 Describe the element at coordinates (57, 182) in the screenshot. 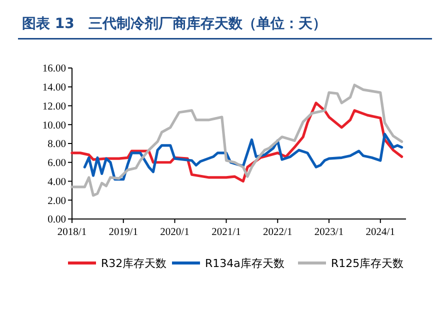

I see `y-tick-label: 4.00` at that location.